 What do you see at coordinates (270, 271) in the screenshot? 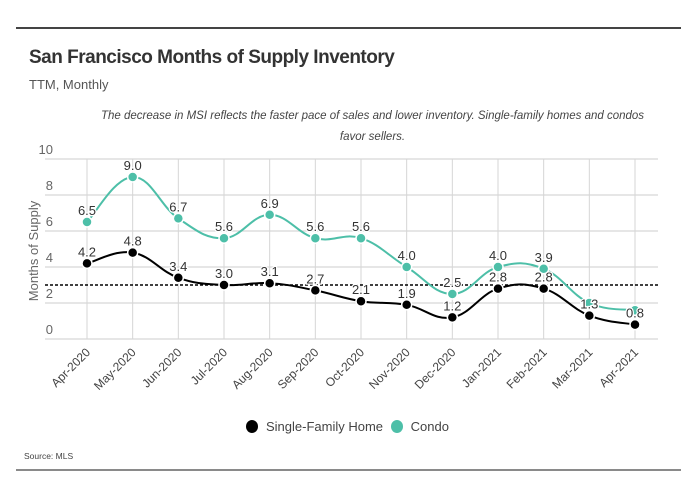
I see `single-family-data-label: 3.1` at bounding box center [270, 271].